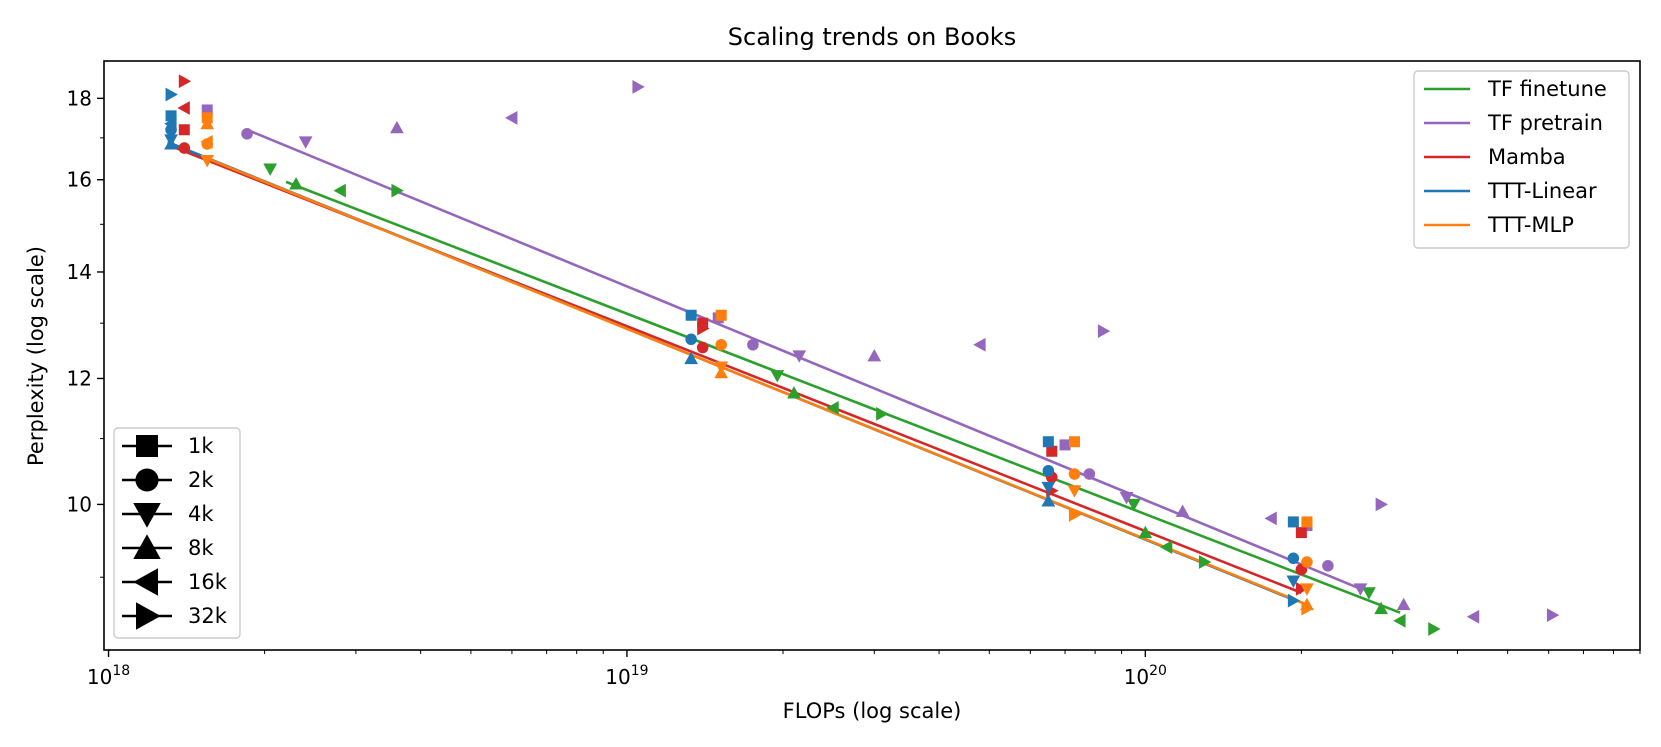 This screenshot has height=747, width=1661. I want to click on legend-label: 32k, so click(208, 616).